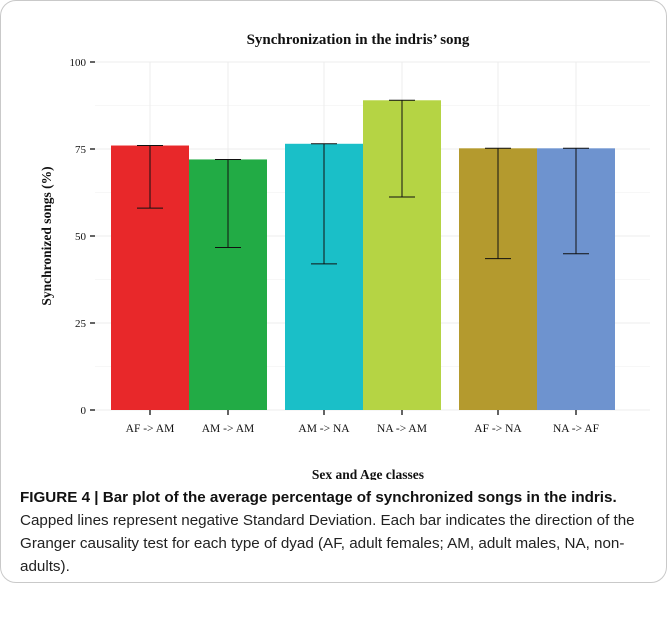 The width and height of the screenshot is (670, 621). Describe the element at coordinates (46, 235) in the screenshot. I see `y-axis-label: Synchronized songs (%)` at that location.